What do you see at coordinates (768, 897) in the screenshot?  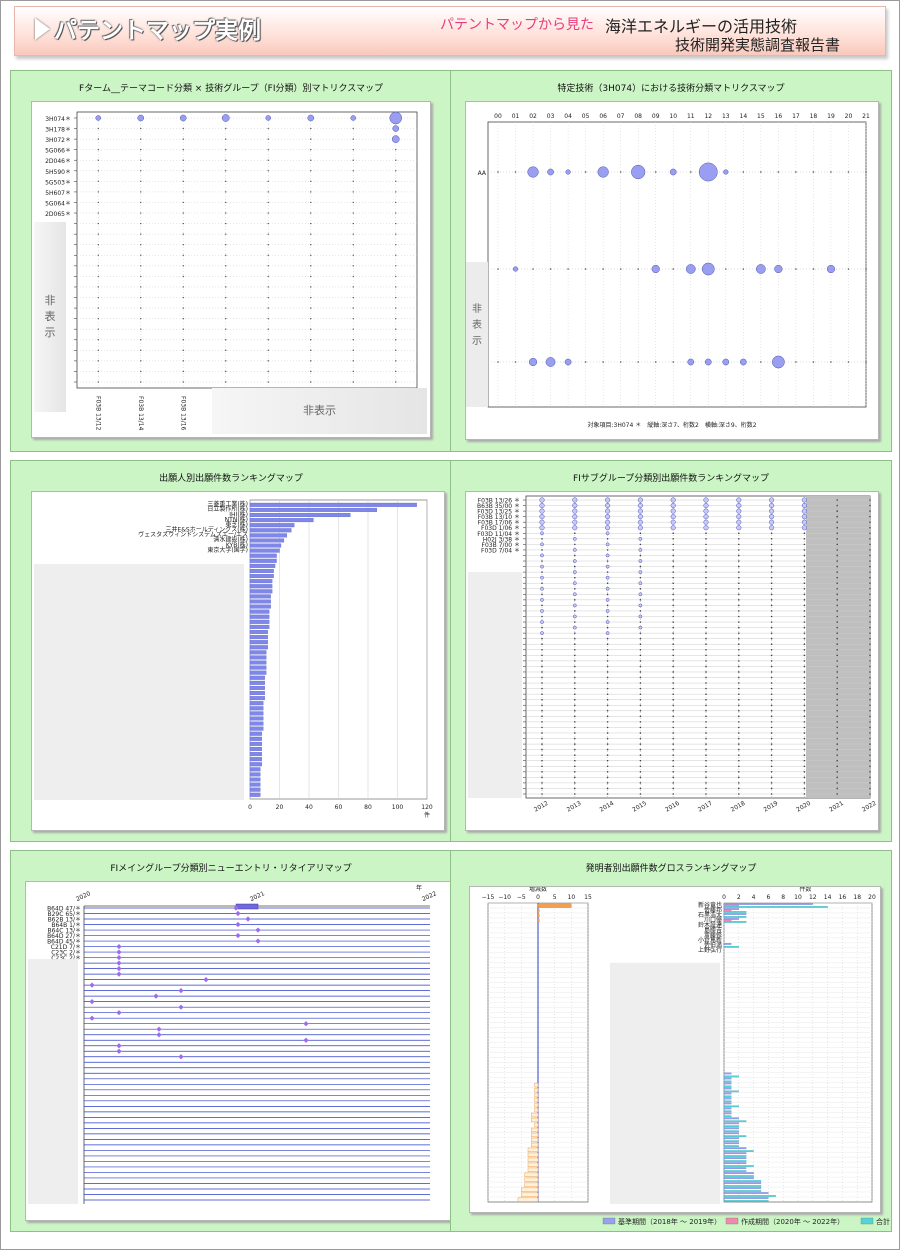 I see `x-tick-label: 6` at bounding box center [768, 897].